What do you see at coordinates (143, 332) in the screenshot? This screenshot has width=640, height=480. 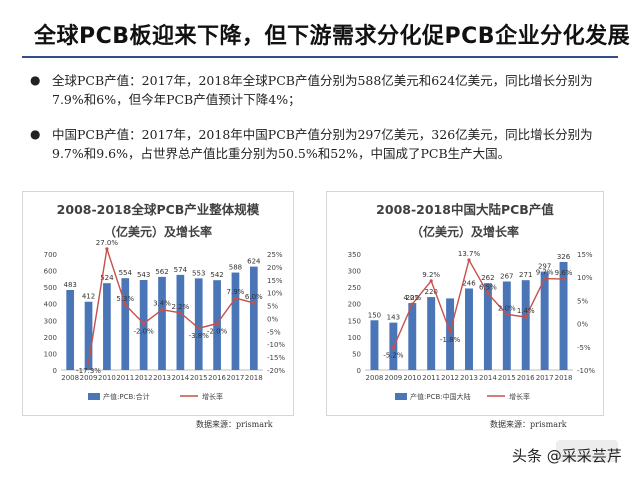 I see `growth-rate-label: -2.0%` at bounding box center [143, 332].